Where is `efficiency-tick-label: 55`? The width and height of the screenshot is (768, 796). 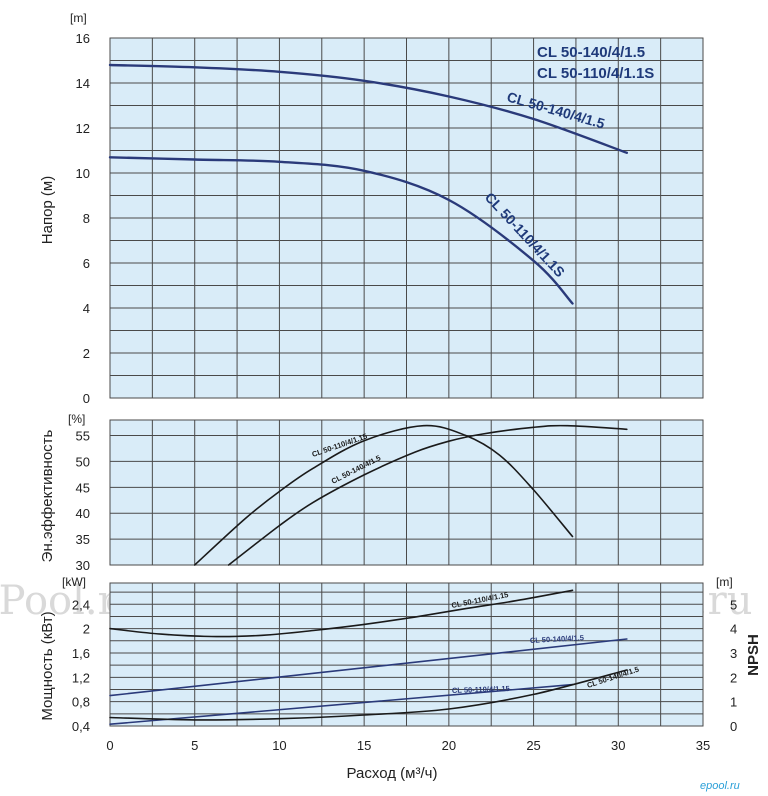 efficiency-tick-label: 55 is located at coordinates (83, 436).